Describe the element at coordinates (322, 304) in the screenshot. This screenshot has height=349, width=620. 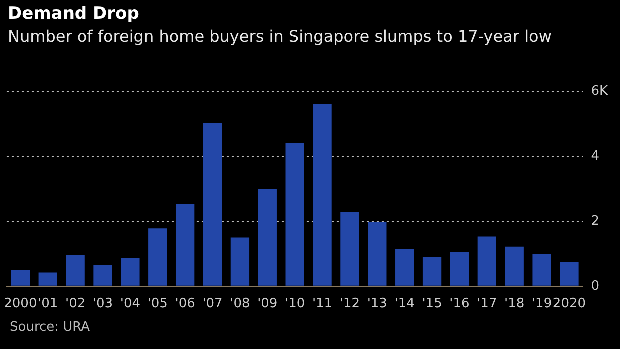
I see `x-tick-label: '11` at that location.